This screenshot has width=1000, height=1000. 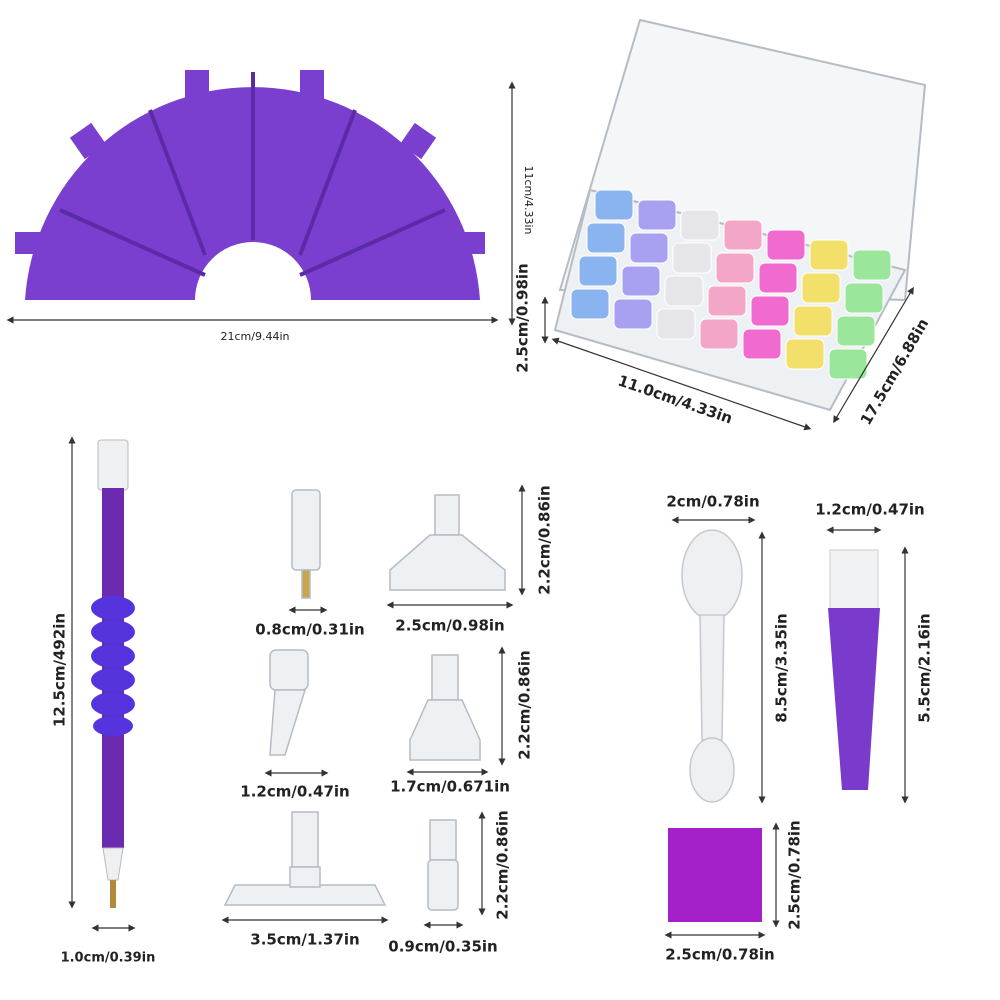 I want to click on dimension-label: 3.5cm/1.37in, so click(x=304, y=940).